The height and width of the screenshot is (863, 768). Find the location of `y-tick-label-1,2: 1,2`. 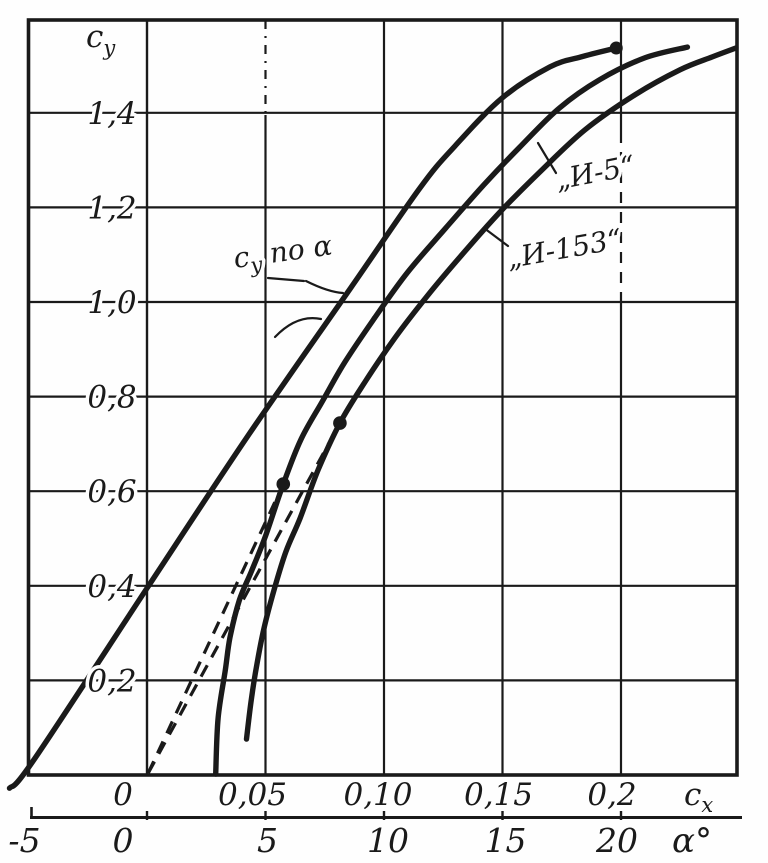

y-tick-label-1,2: 1,2 is located at coordinates (111, 208).